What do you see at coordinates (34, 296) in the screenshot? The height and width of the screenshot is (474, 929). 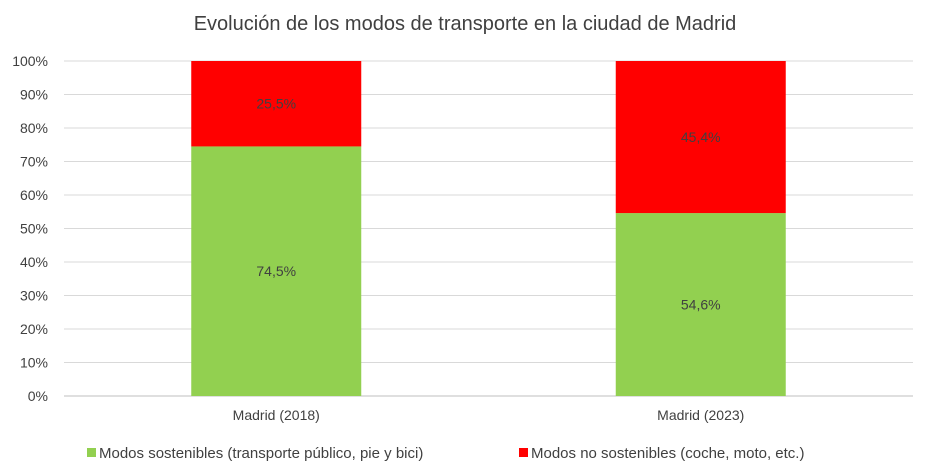 I see `y-tick-label: 30%` at bounding box center [34, 296].